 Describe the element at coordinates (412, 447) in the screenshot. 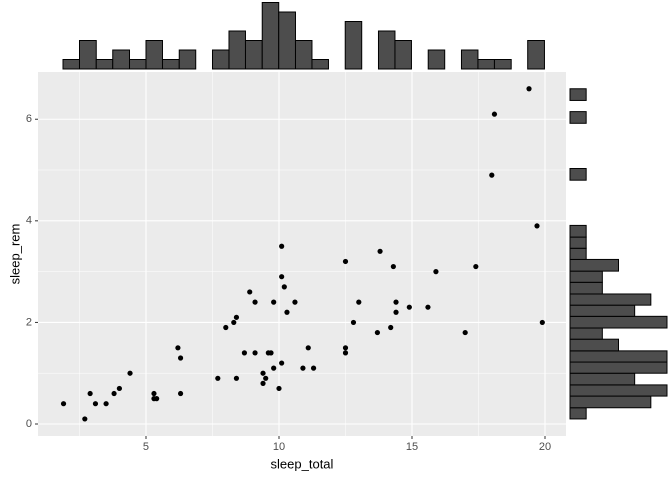

I see `x-tick-label: 15` at that location.